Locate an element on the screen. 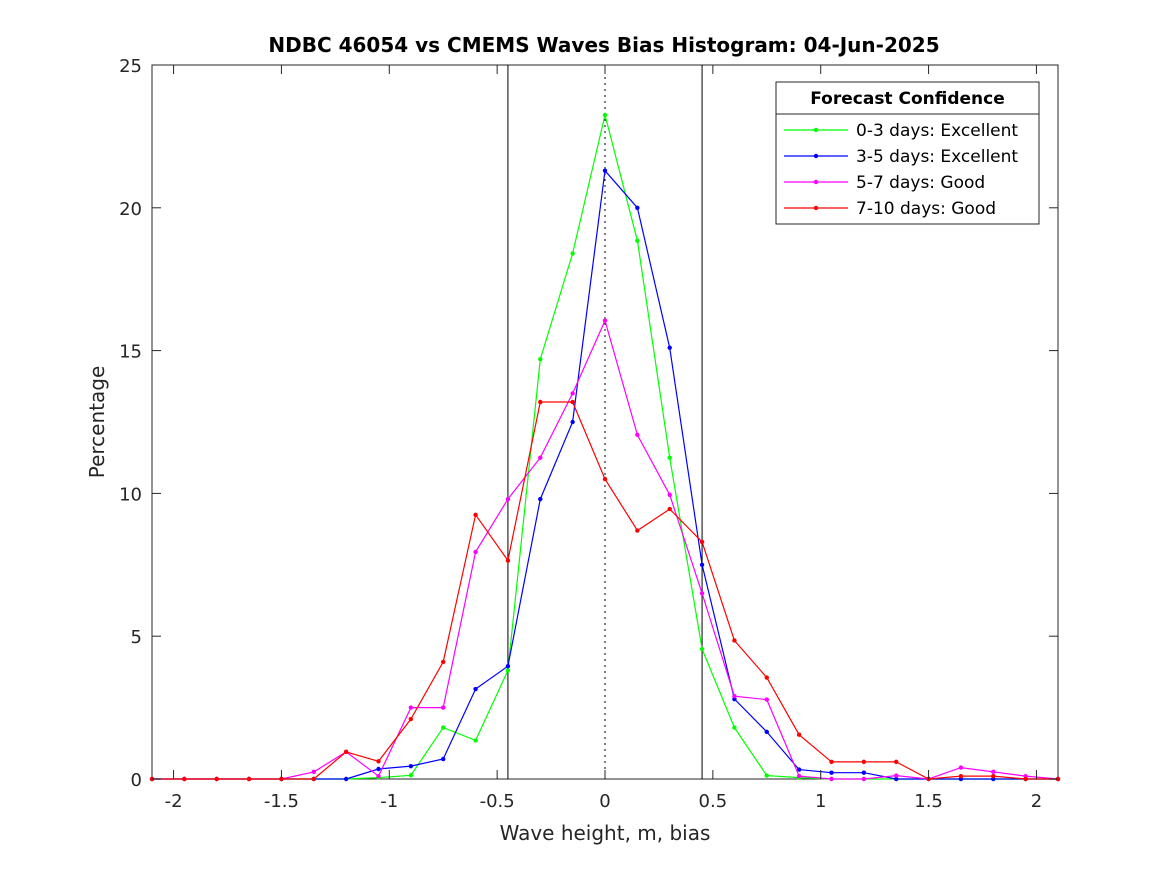 Image resolution: width=1167 pixels, height=875 pixels. reference-lines is located at coordinates (605, 422).